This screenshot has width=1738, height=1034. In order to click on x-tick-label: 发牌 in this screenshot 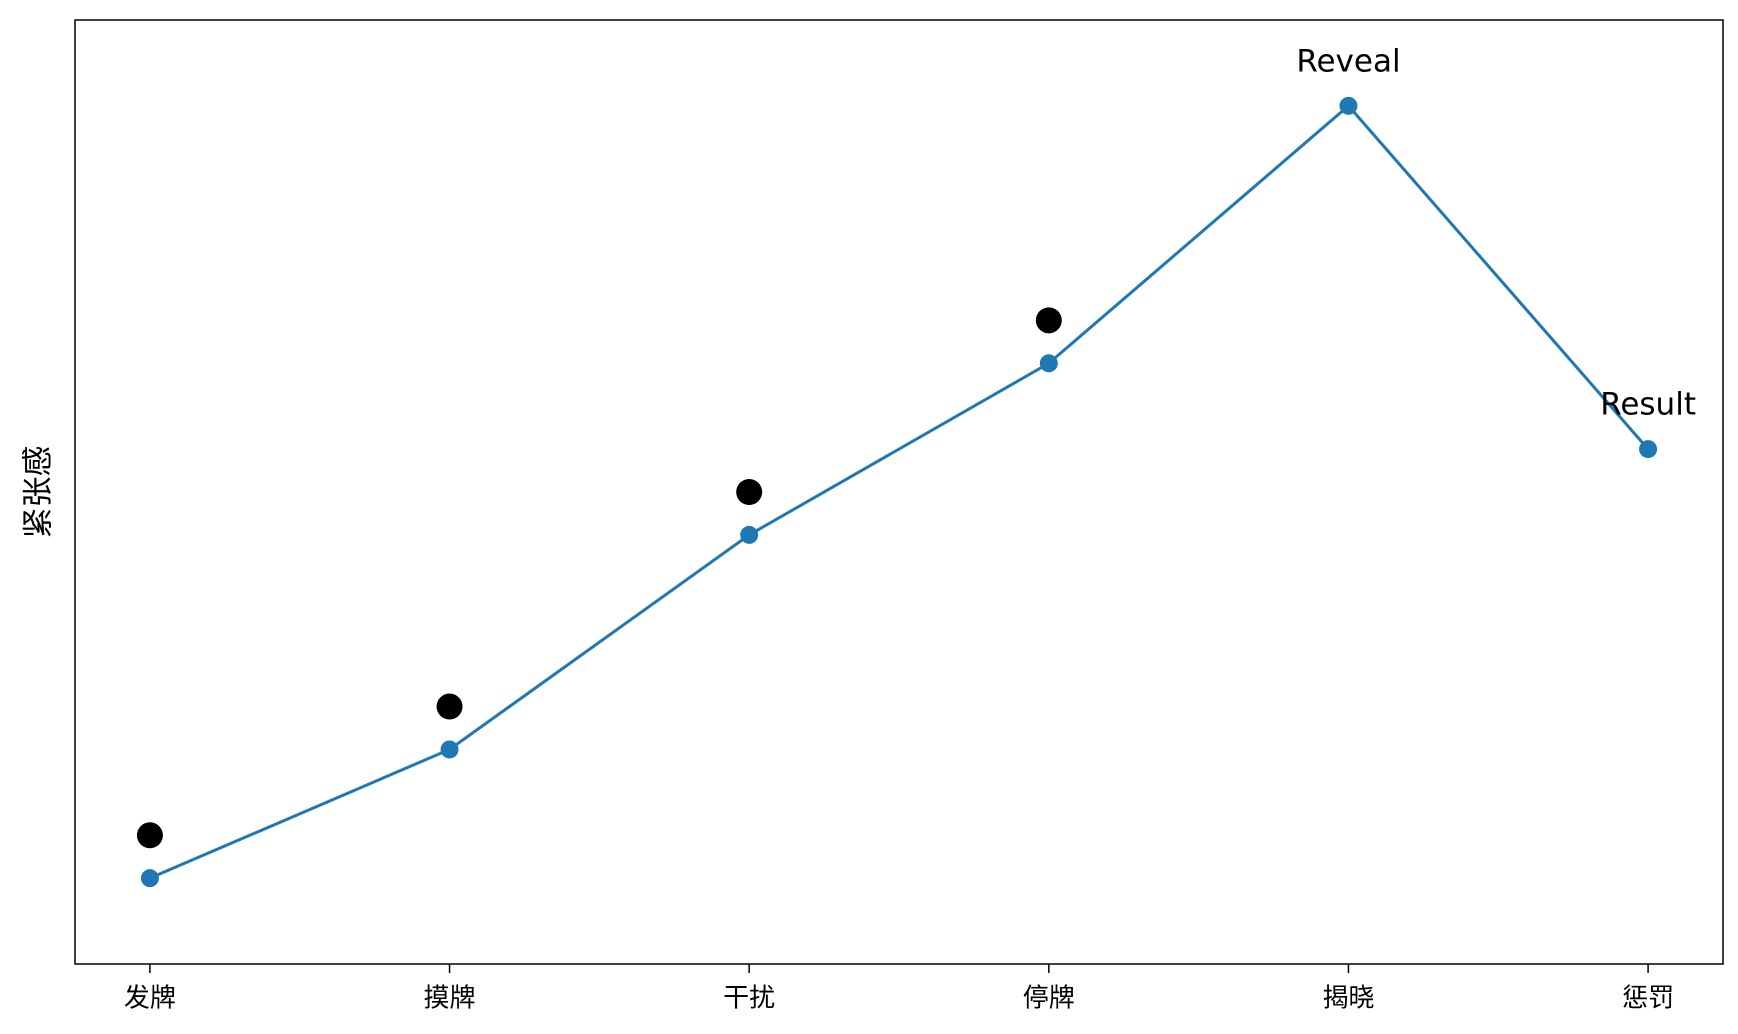, I will do `click(150, 999)`.